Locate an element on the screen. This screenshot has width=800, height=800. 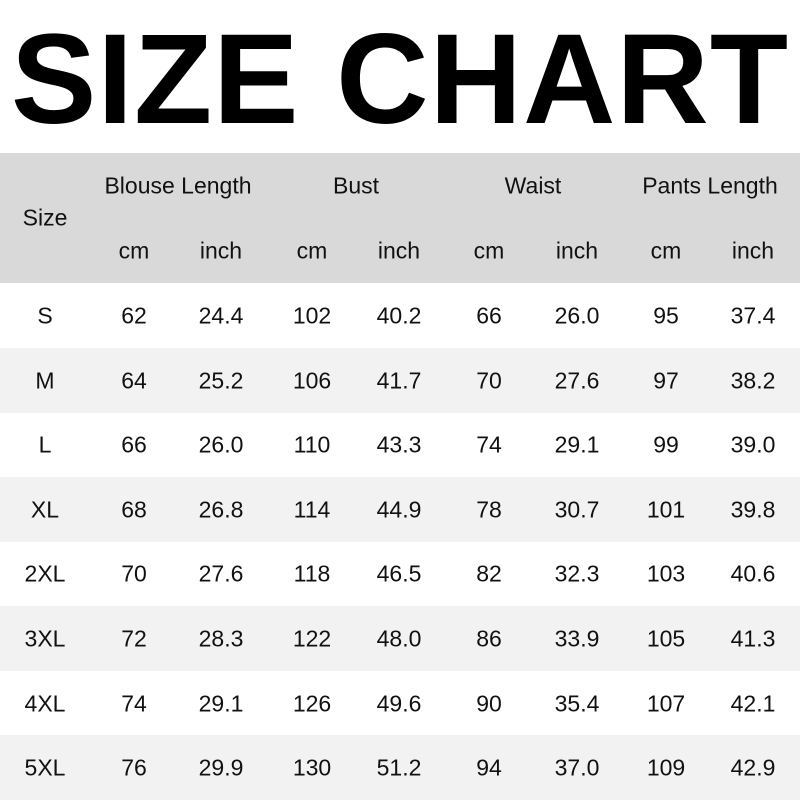
table-cell: 44.9 is located at coordinates (399, 509).